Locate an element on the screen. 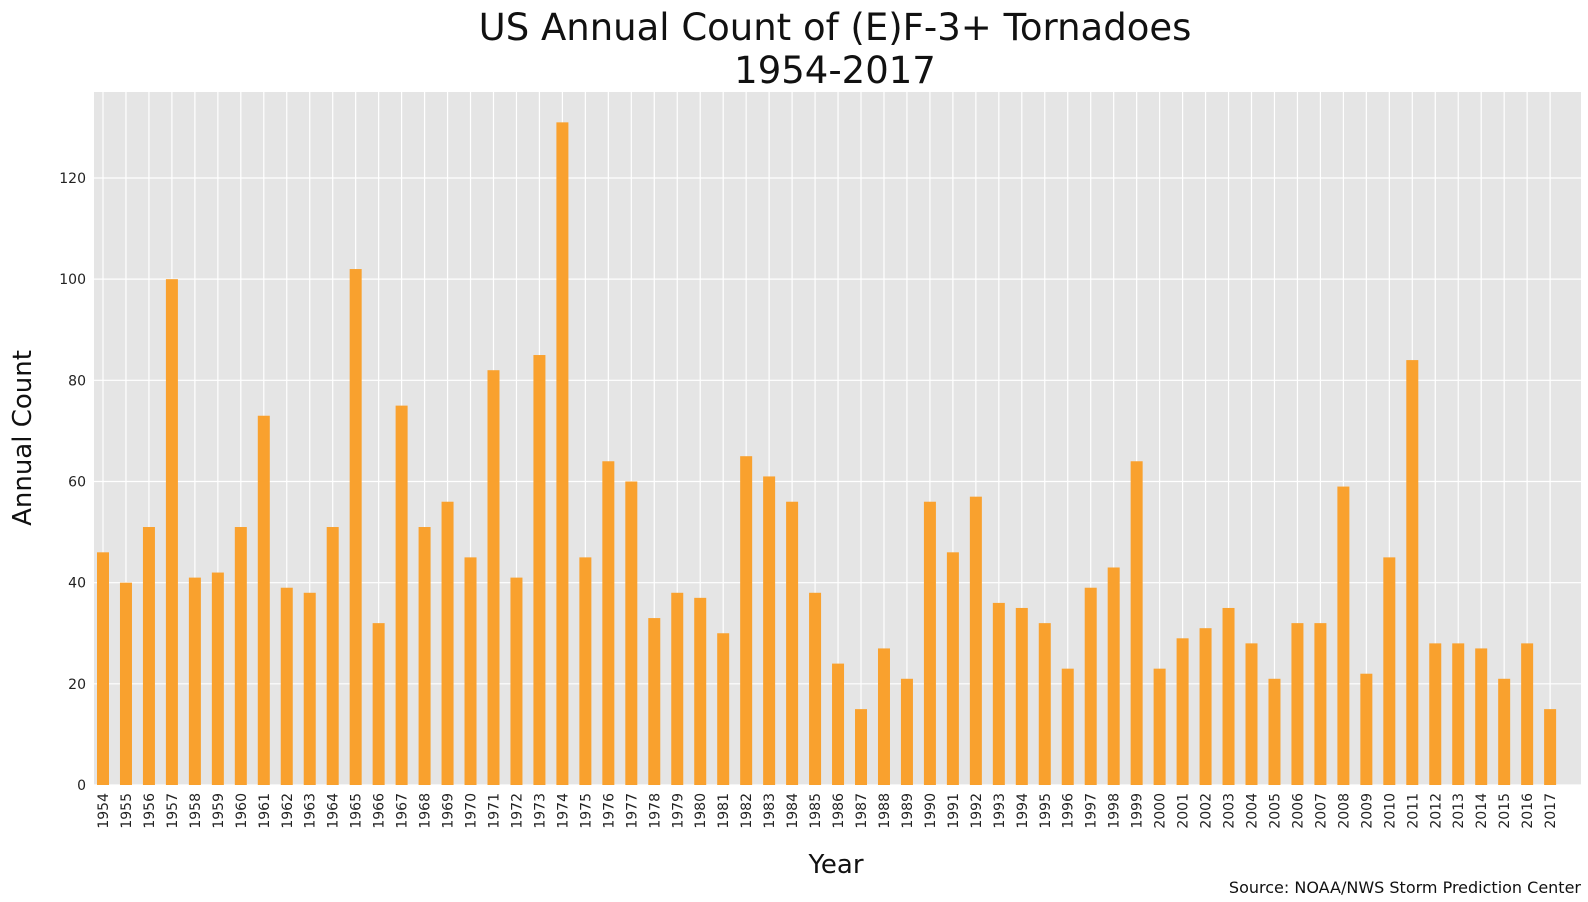 This screenshot has height=902, width=1588. bar-1965 is located at coordinates (355, 527).